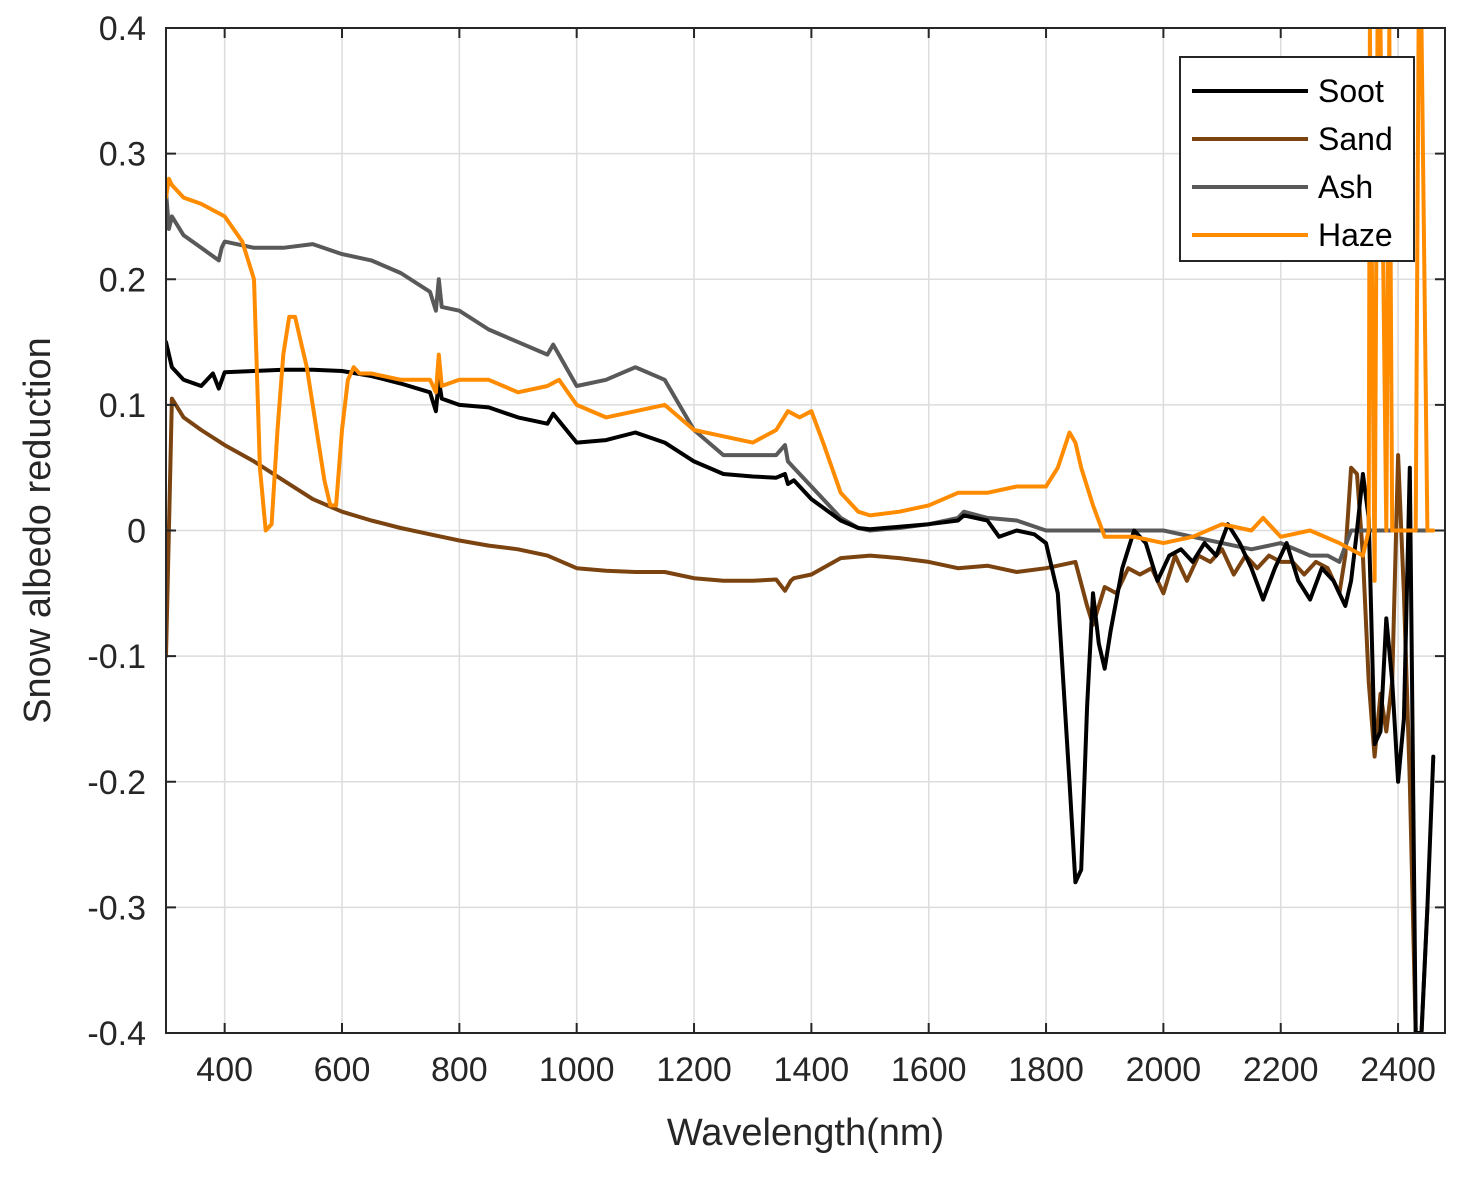  What do you see at coordinates (1398, 1070) in the screenshot?
I see `x-tick-label: 2400` at bounding box center [1398, 1070].